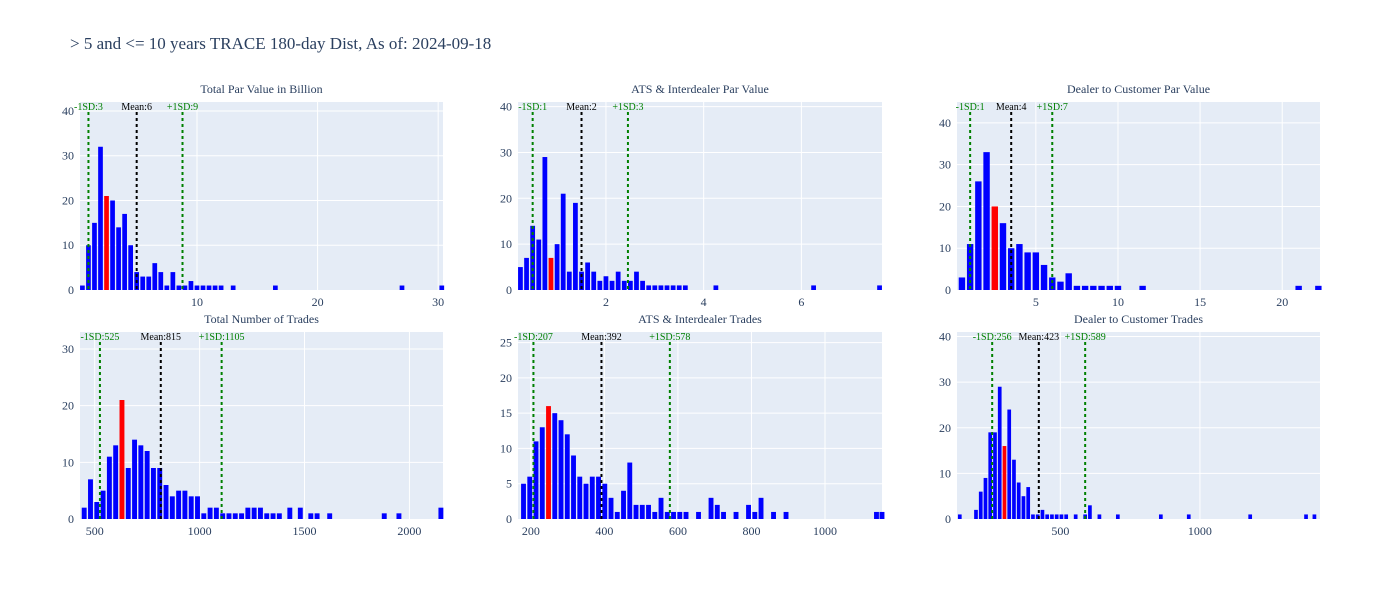 This screenshot has height=600, width=1400. What do you see at coordinates (182, 107) in the screenshot?
I see `sd-label: +1SD:9` at bounding box center [182, 107].